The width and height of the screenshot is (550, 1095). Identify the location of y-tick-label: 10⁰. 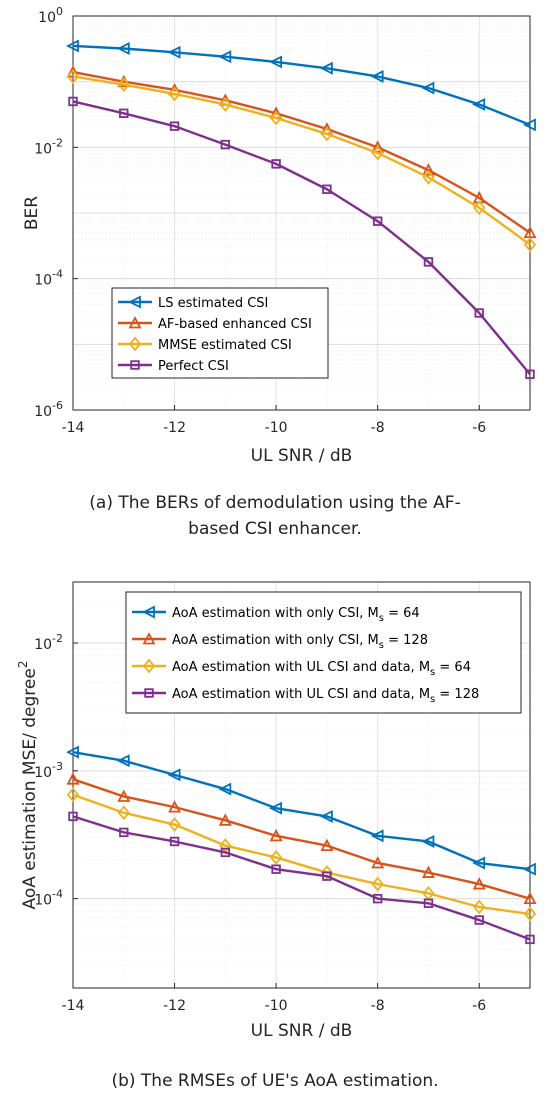
(50, 15).